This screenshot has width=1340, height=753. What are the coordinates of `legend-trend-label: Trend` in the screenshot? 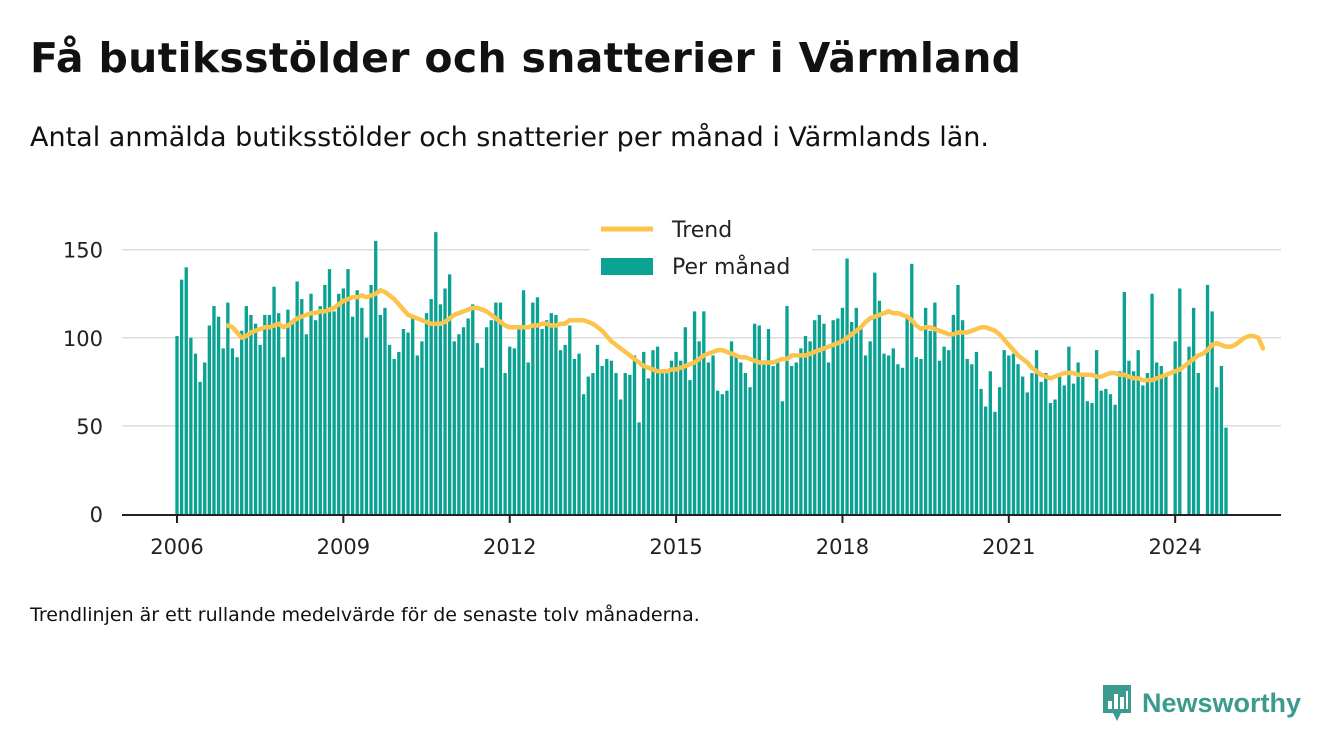 It's located at (701, 230).